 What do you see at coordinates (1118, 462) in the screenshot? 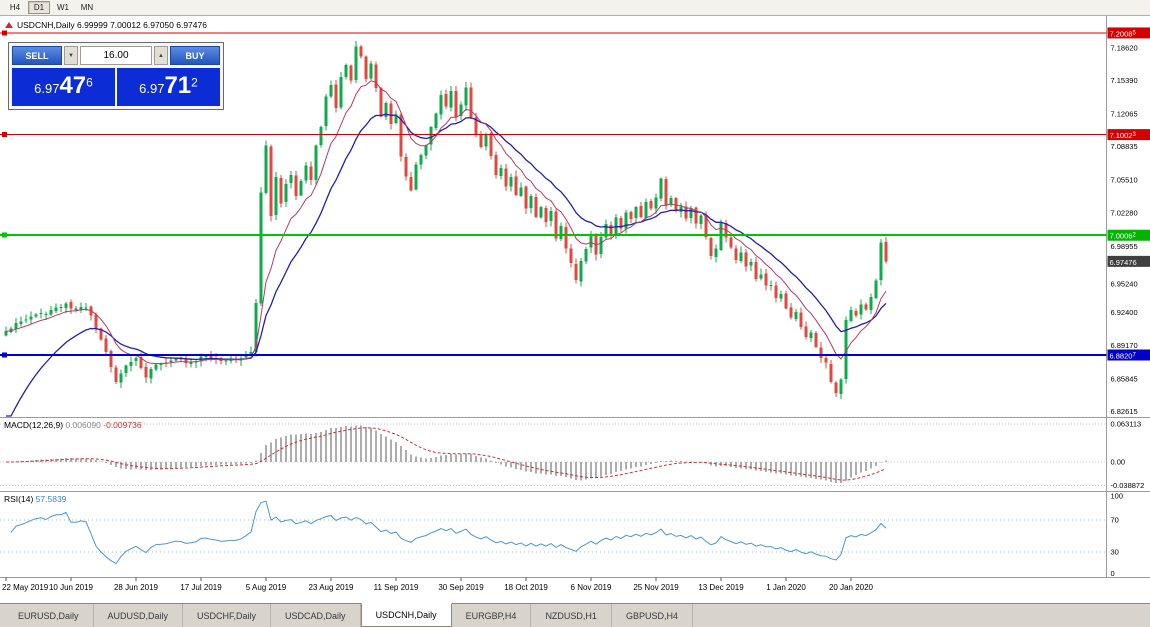
I see `svg-text: 0.00` at bounding box center [1118, 462].